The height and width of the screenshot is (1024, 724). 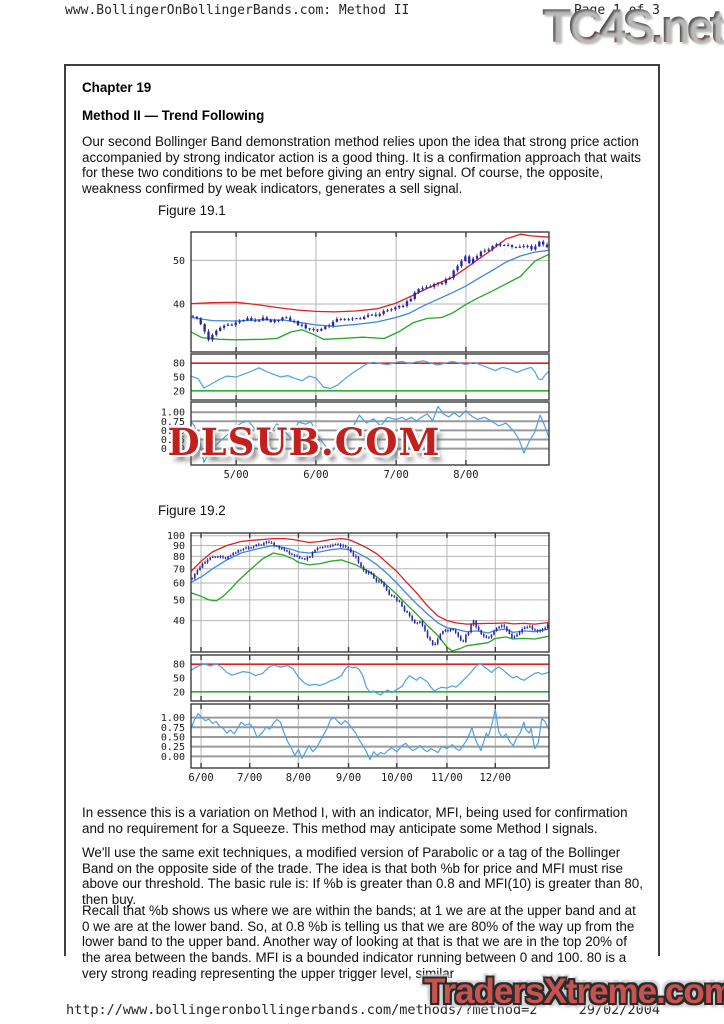 What do you see at coordinates (617, 10) in the screenshot?
I see `page-number-indicator: Page 1 of 3` at bounding box center [617, 10].